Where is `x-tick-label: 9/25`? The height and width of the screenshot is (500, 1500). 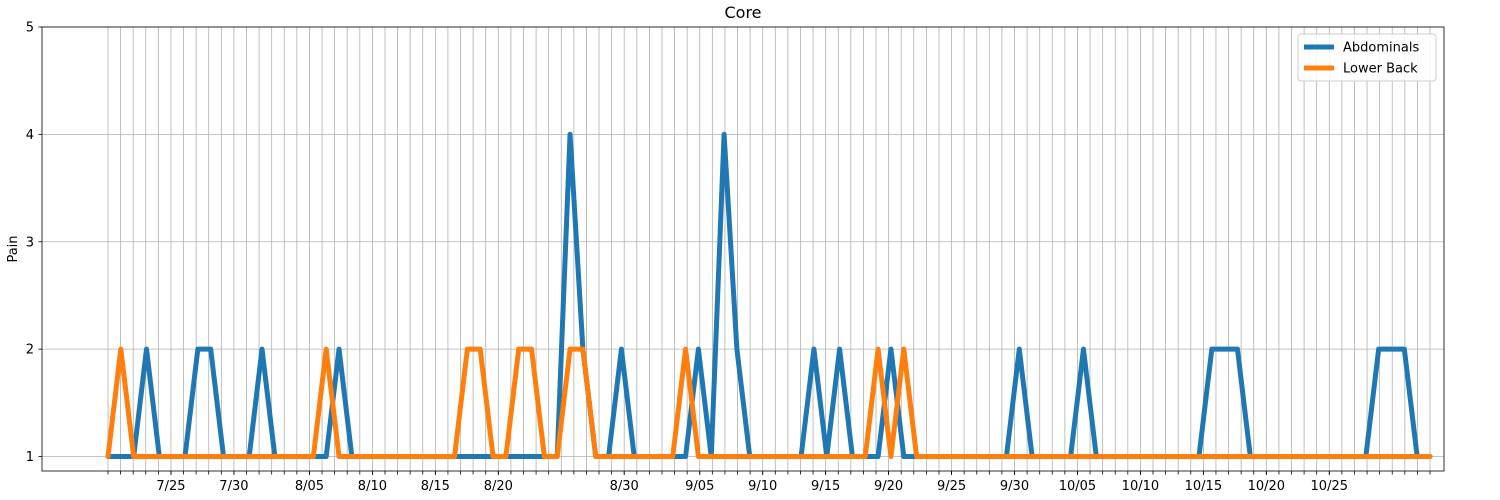
x-tick-label: 9/25 is located at coordinates (951, 486).